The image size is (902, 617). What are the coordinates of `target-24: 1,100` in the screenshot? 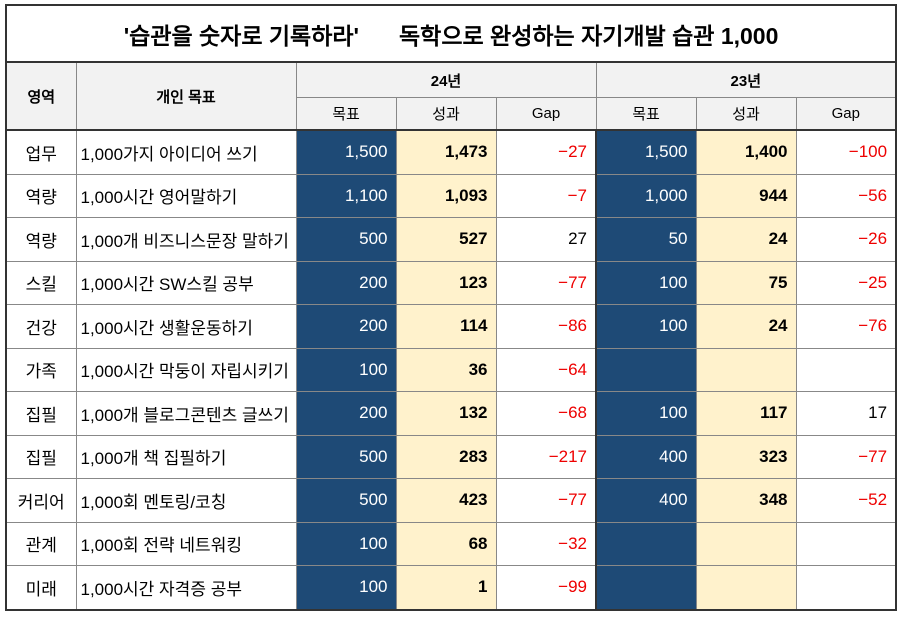 It's located at (346, 195).